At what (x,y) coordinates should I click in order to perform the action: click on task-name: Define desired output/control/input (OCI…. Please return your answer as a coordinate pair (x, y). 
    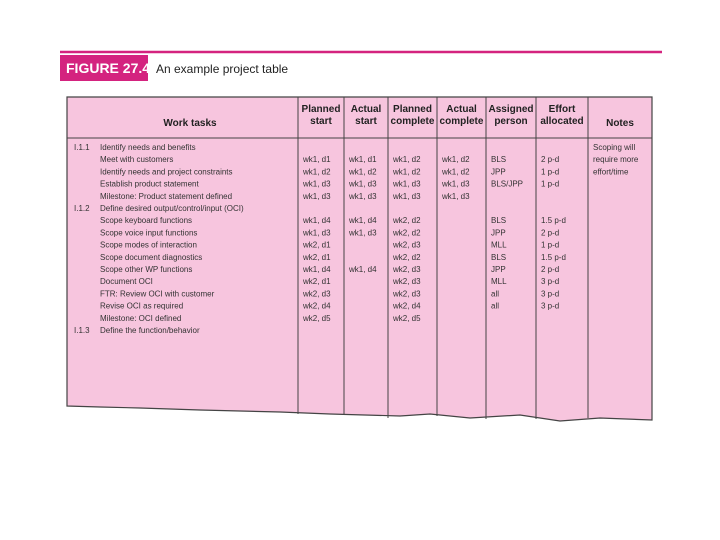
    Looking at the image, I should click on (172, 208).